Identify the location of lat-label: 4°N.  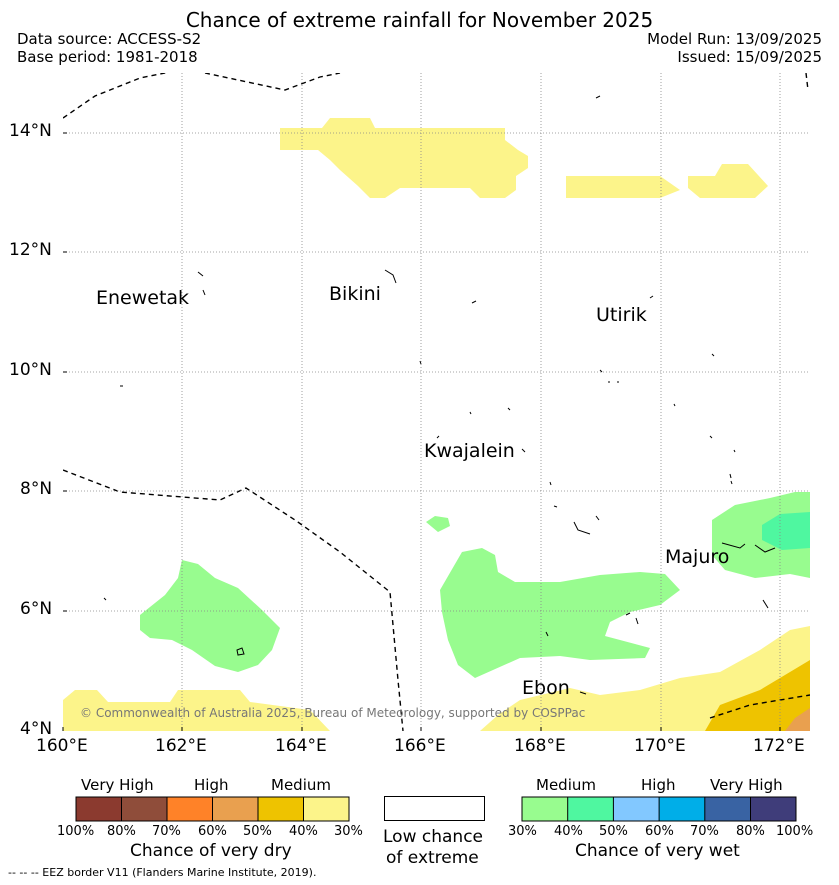
(36, 729).